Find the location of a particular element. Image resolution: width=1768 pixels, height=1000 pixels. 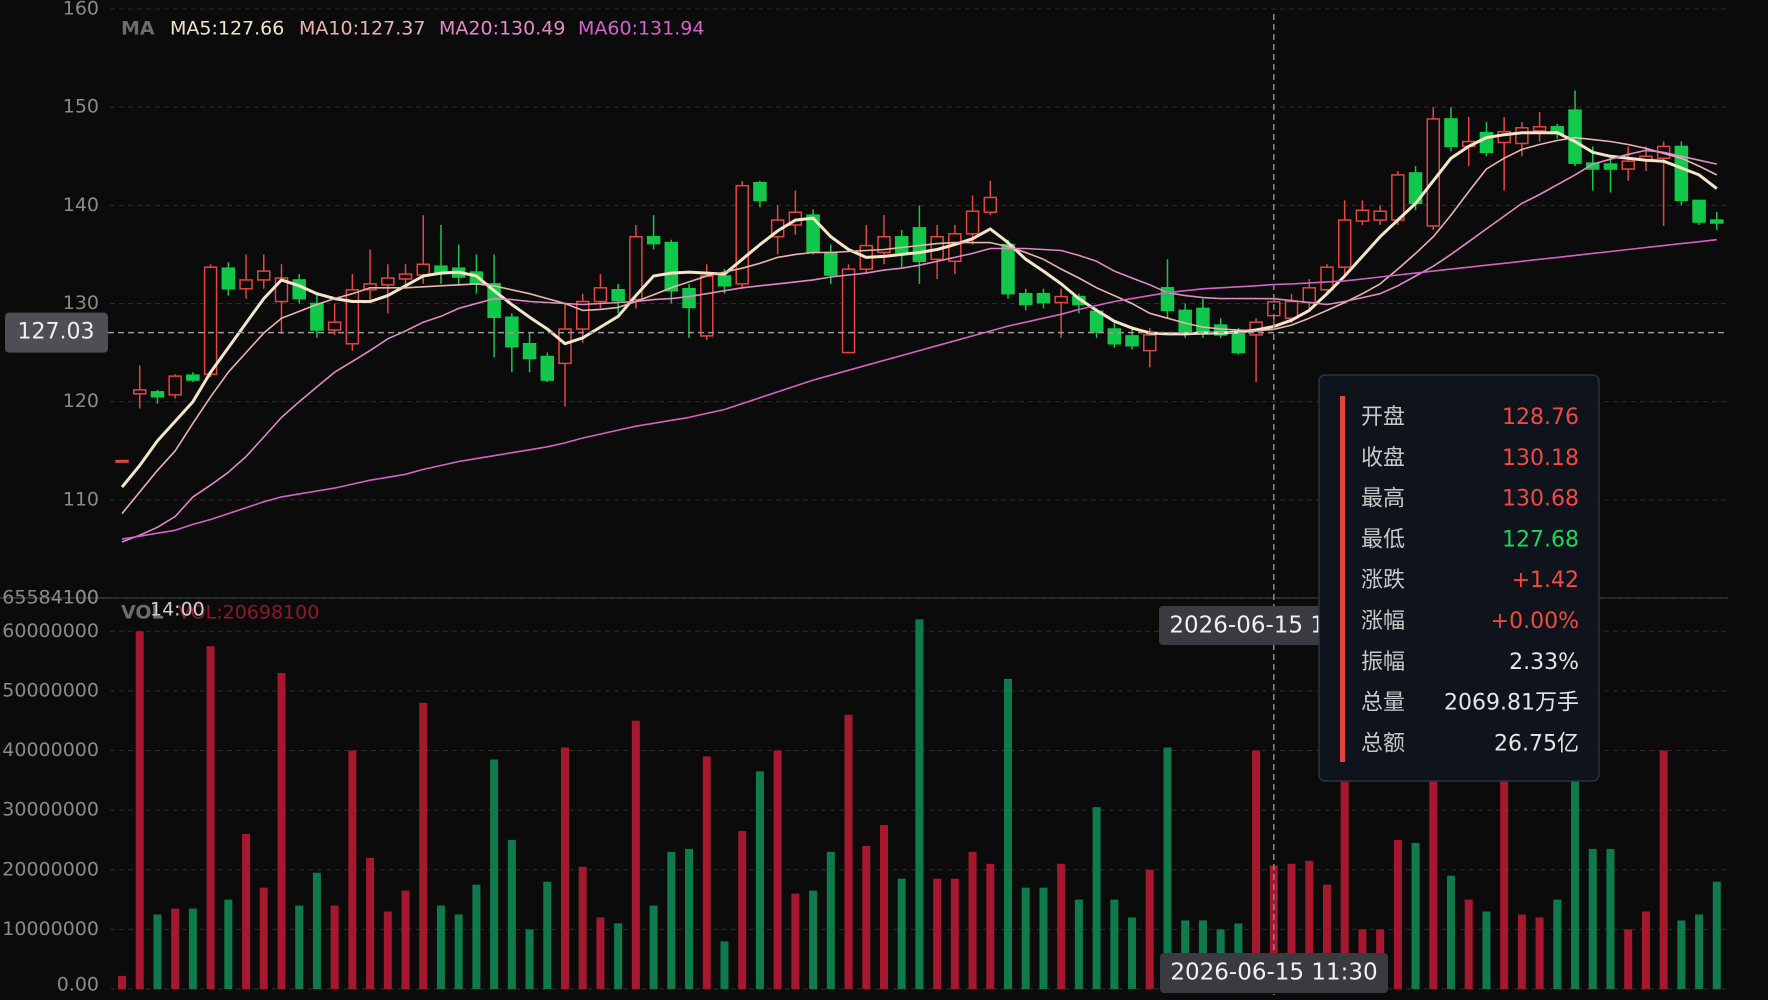

tooltip-value: 127.68 is located at coordinates (1540, 539).